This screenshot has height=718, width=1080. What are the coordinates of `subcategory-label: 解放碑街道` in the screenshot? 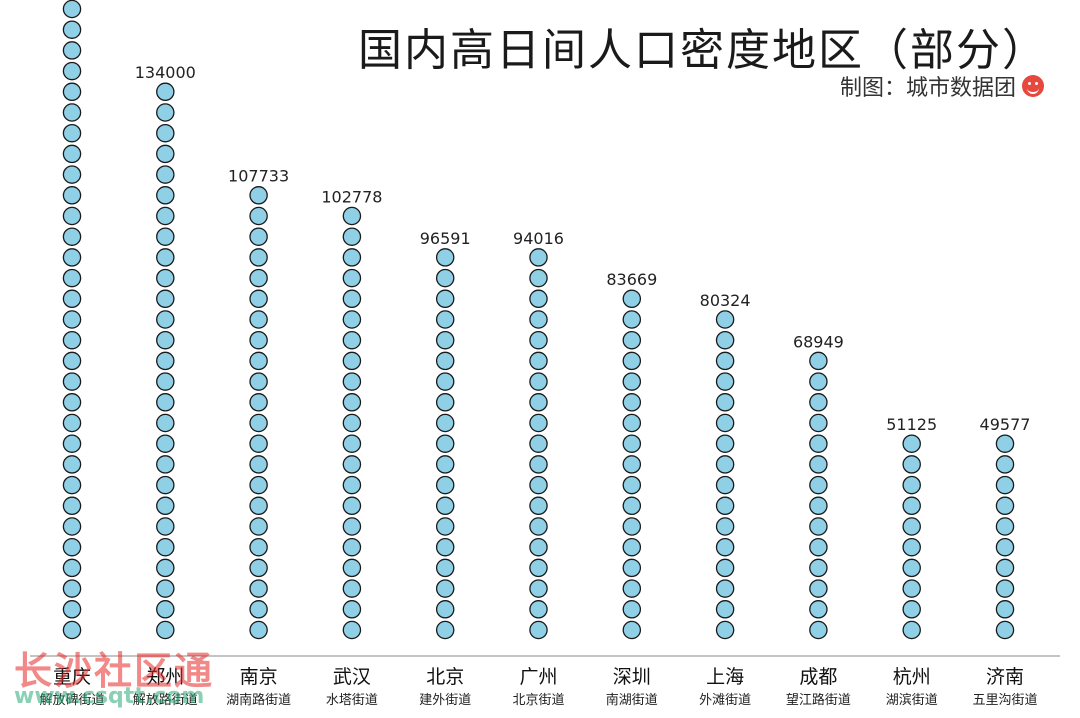 It's located at (71, 700).